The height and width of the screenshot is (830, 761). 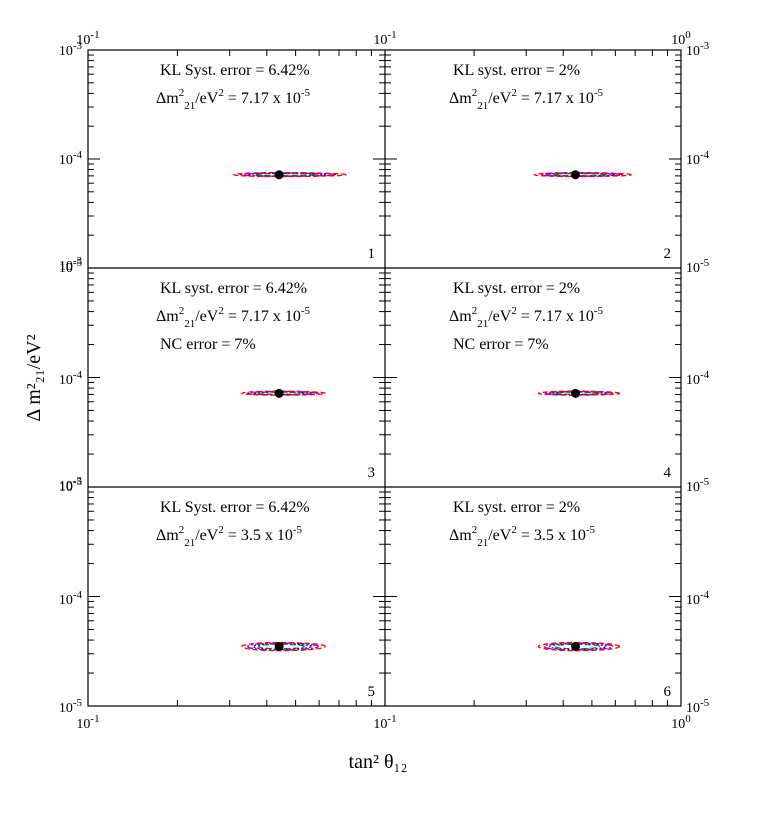 What do you see at coordinates (208, 344) in the screenshot?
I see `panel-annotation: NC error = 7%` at bounding box center [208, 344].